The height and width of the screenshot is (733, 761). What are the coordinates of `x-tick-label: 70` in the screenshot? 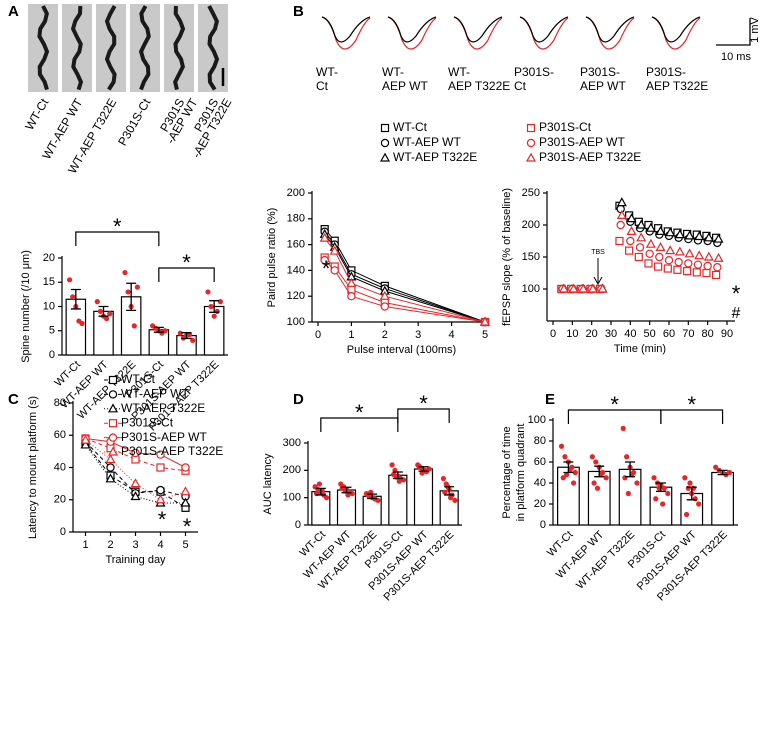 It's located at (688, 334).